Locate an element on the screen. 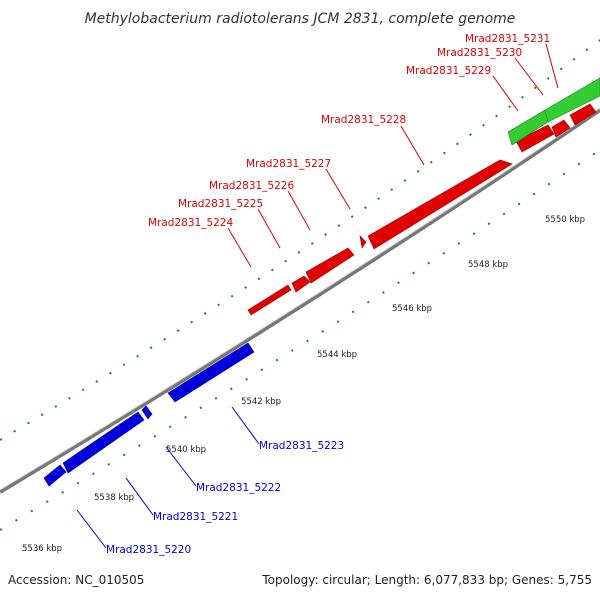 This screenshot has width=600, height=600. gene-label-mrad2831-5225: Mrad2831_5225 is located at coordinates (220, 204).